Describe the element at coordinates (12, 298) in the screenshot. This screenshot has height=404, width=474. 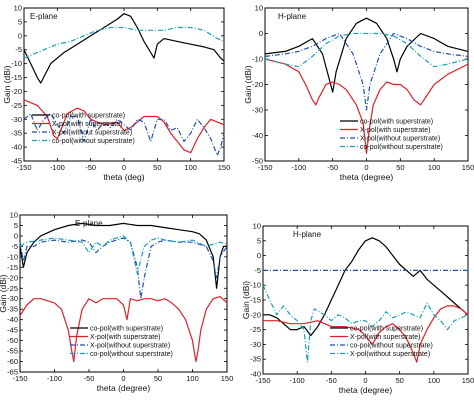
I see `y-tick-label: -30` at that location.